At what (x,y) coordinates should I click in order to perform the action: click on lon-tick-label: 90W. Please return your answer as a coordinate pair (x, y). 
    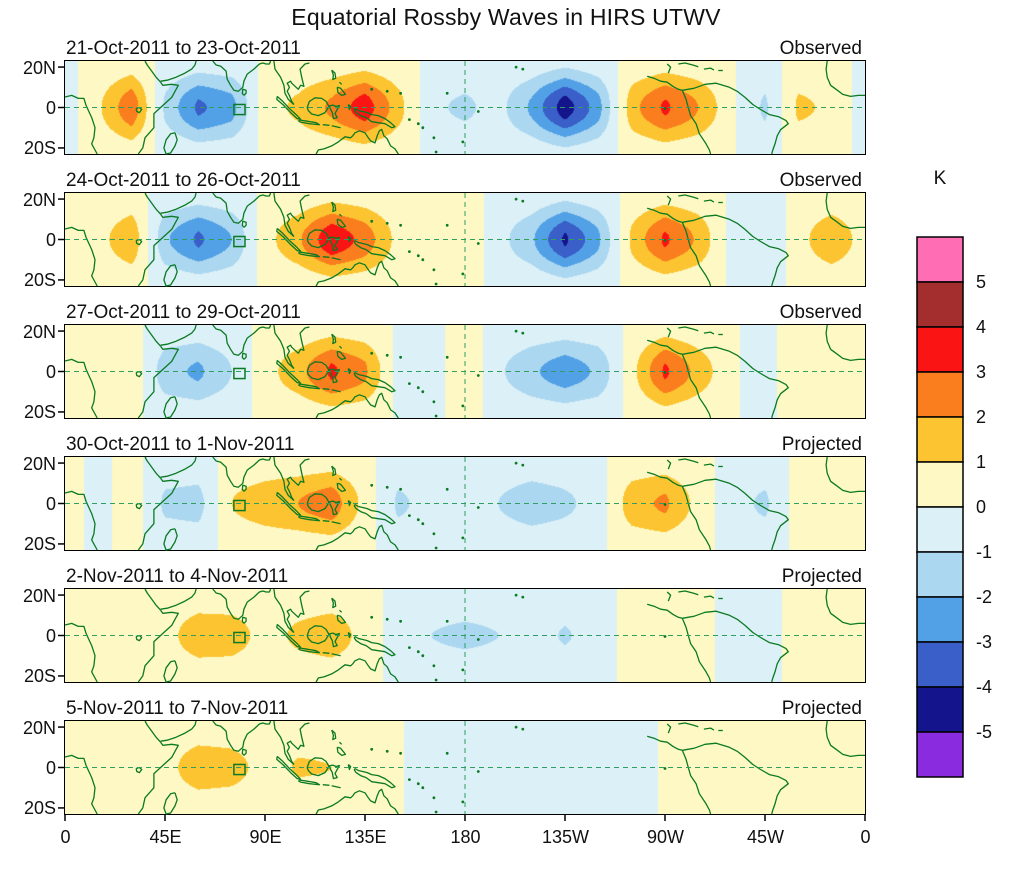
    Looking at the image, I should click on (665, 837).